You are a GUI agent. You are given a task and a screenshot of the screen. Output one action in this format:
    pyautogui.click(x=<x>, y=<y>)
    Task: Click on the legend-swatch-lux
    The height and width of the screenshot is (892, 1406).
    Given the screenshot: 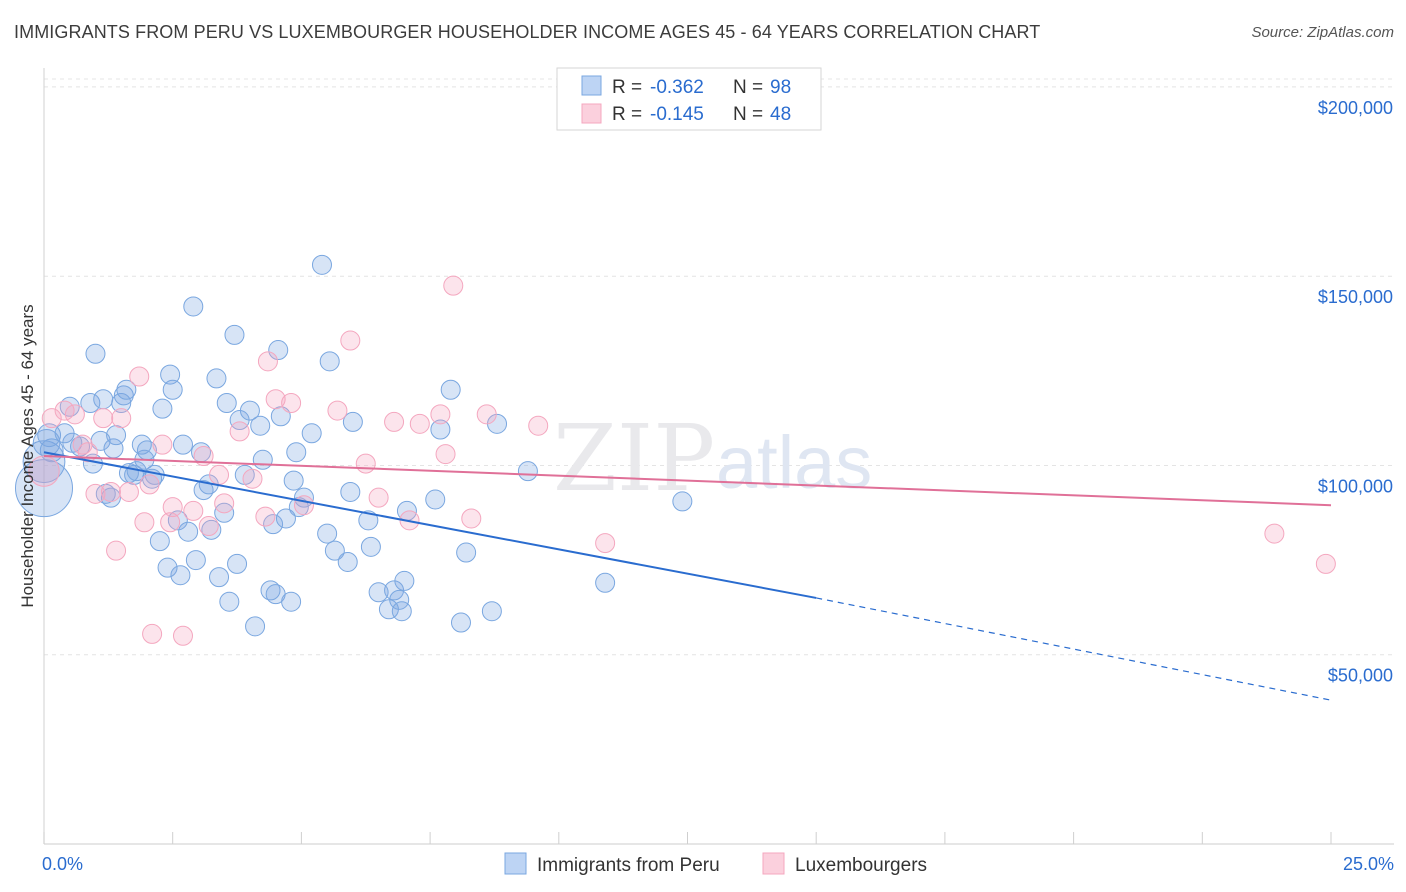 What is the action you would take?
    pyautogui.click(x=773, y=863)
    